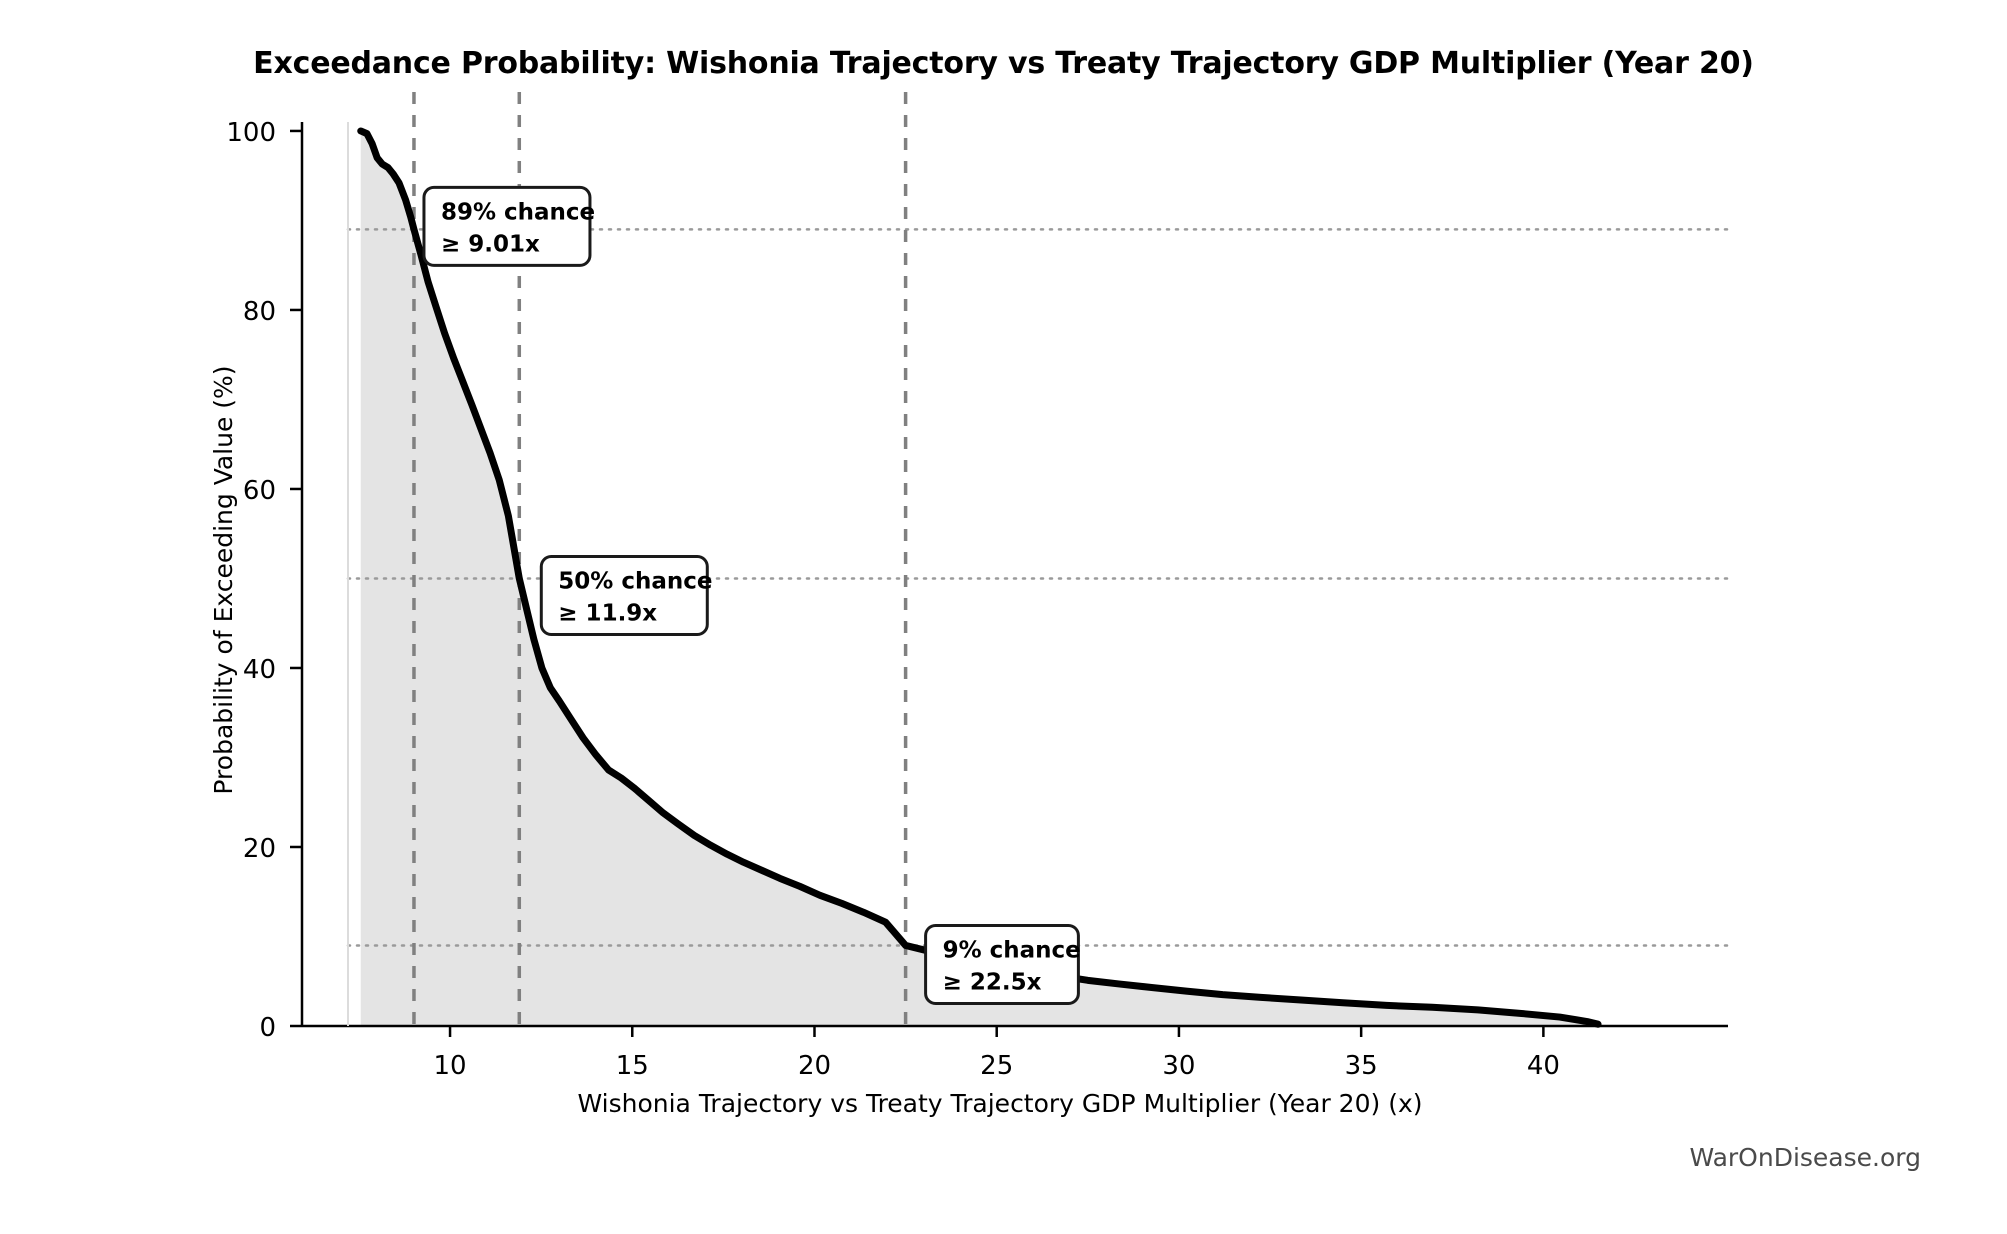 The width and height of the screenshot is (2007, 1234). What do you see at coordinates (992, 982) in the screenshot?
I see `annotation-line-2: ≥ 22.5x` at bounding box center [992, 982].